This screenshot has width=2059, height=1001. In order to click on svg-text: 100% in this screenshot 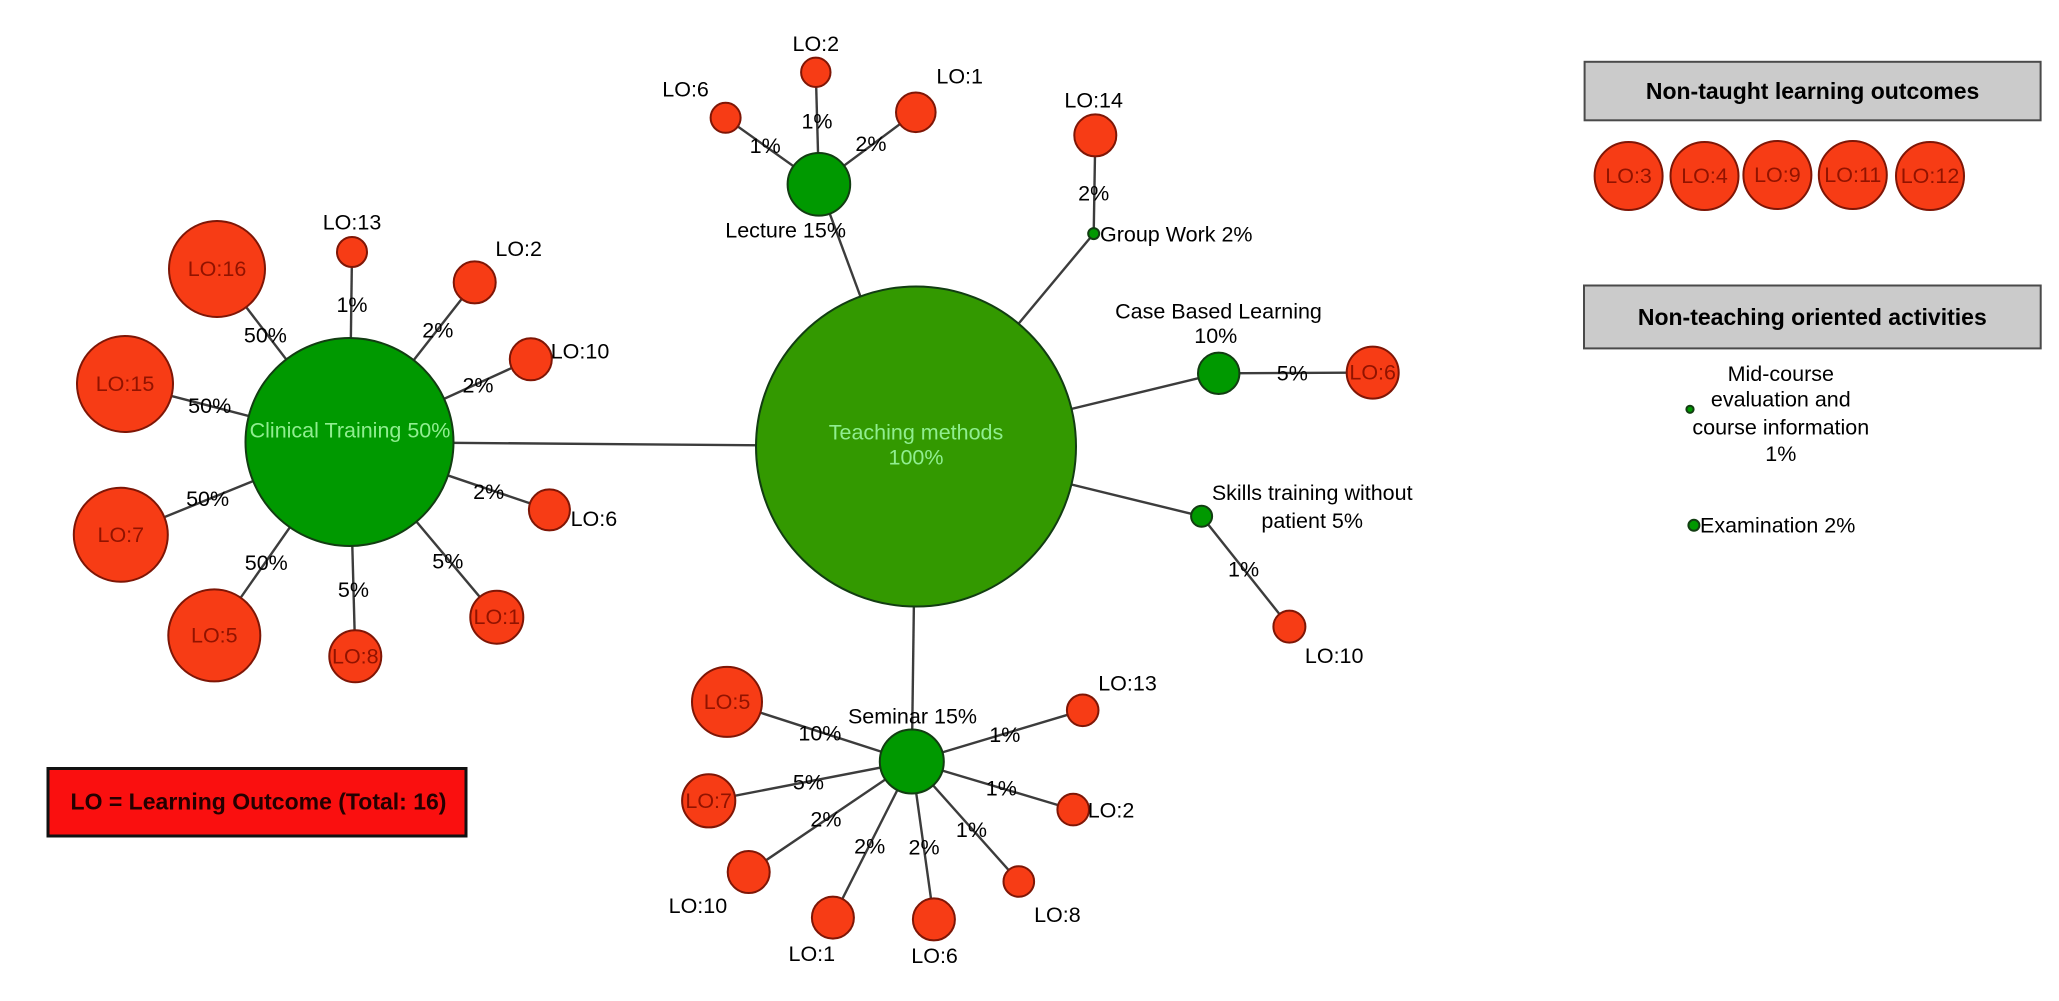, I will do `click(916, 458)`.